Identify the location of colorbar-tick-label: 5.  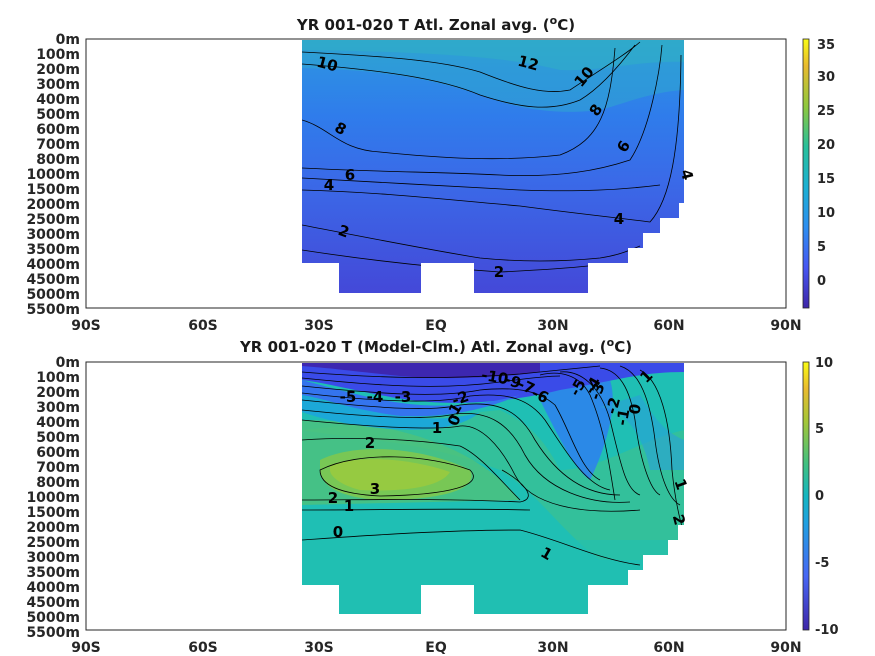
(821, 247).